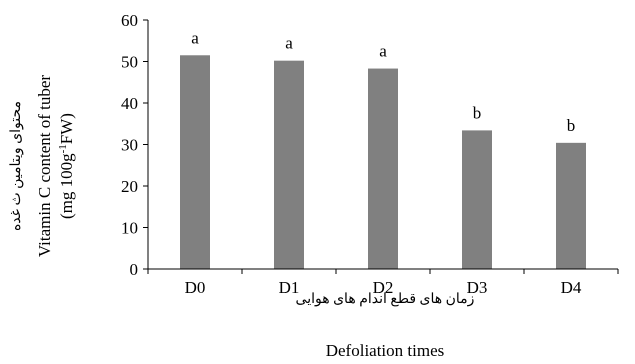  I want to click on y-axis-title: Vitamin C content of tuber, so click(44, 166).